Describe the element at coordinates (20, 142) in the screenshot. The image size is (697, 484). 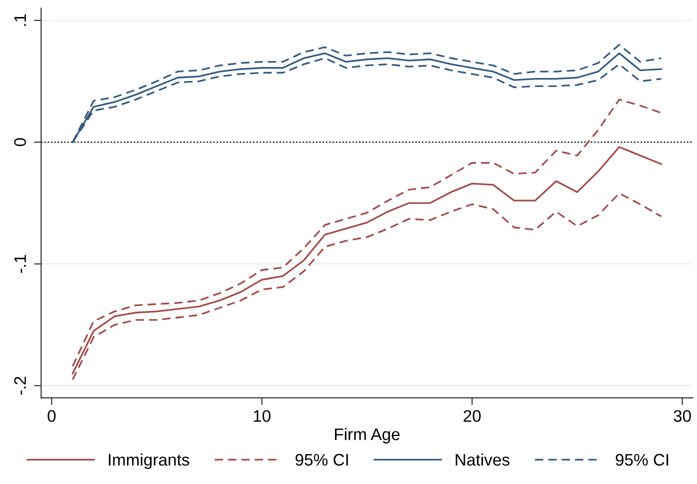
I see `y-tick-label: 0` at that location.